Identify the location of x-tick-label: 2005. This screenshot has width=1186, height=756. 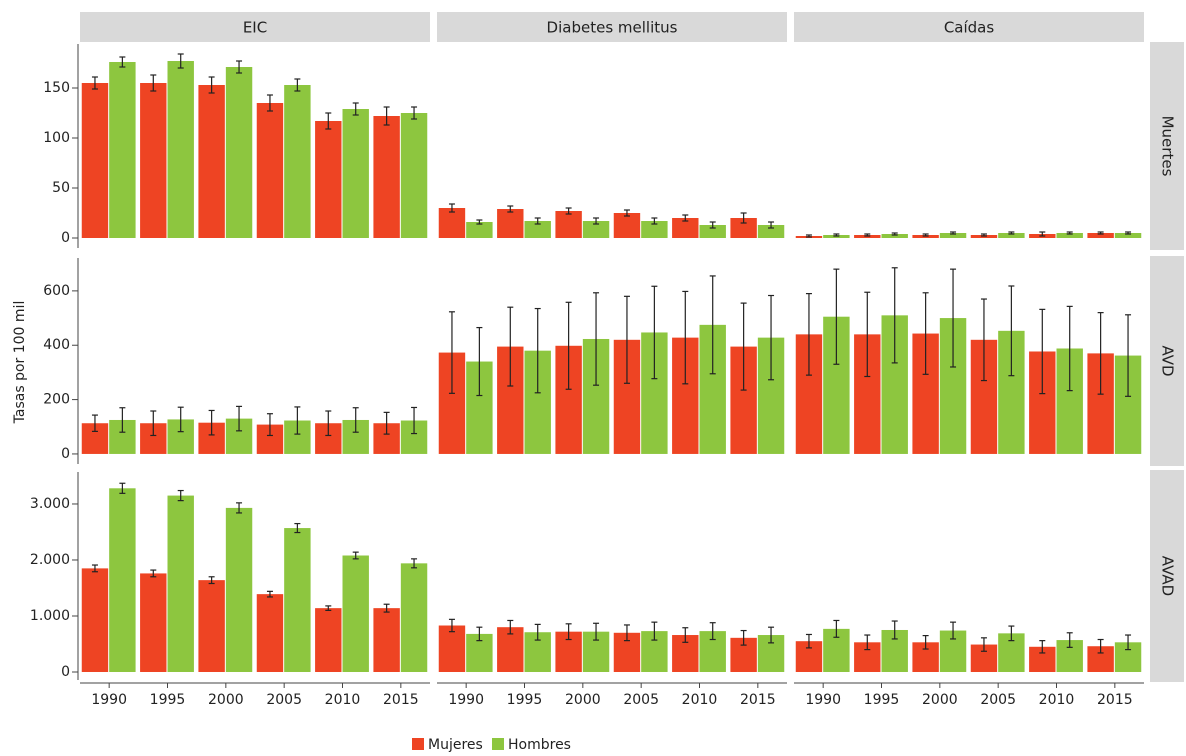
(284, 700).